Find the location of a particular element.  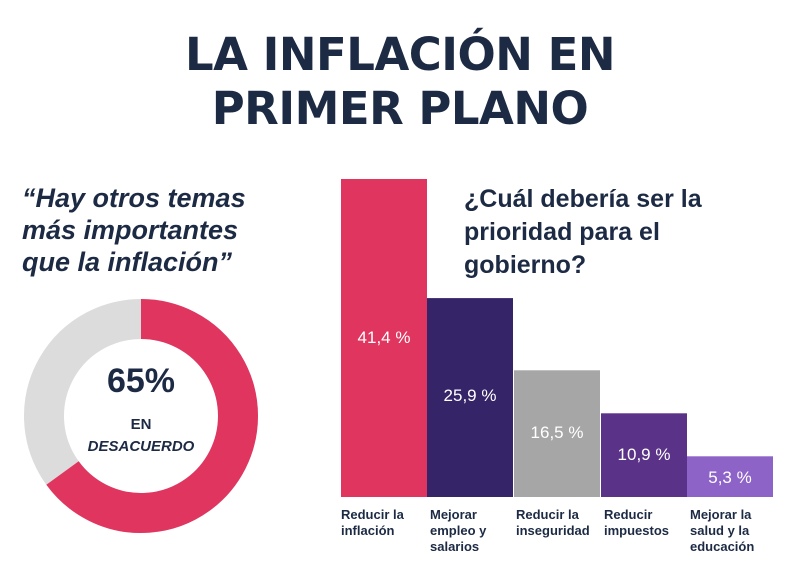

quote-line-1: “Hay otros temas is located at coordinates (134, 198).